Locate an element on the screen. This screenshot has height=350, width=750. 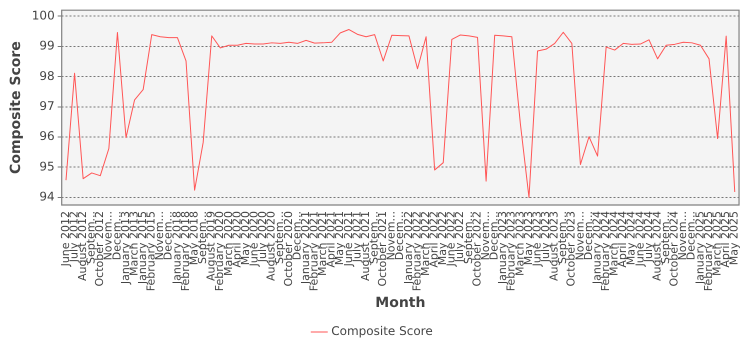
y-axis-title: Composite Score is located at coordinates (16, 107).